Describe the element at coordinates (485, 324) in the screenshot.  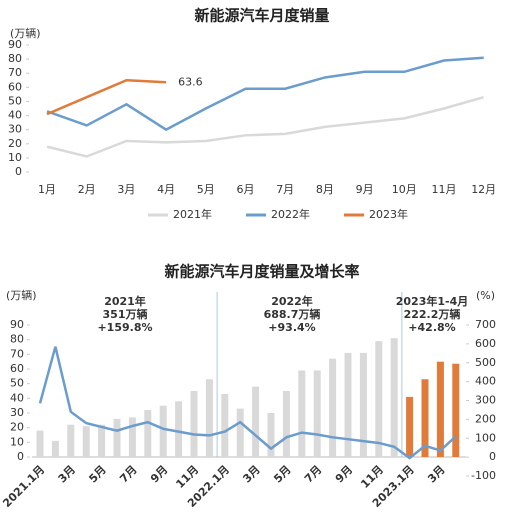
I see `y2-tick-label: 700` at that location.